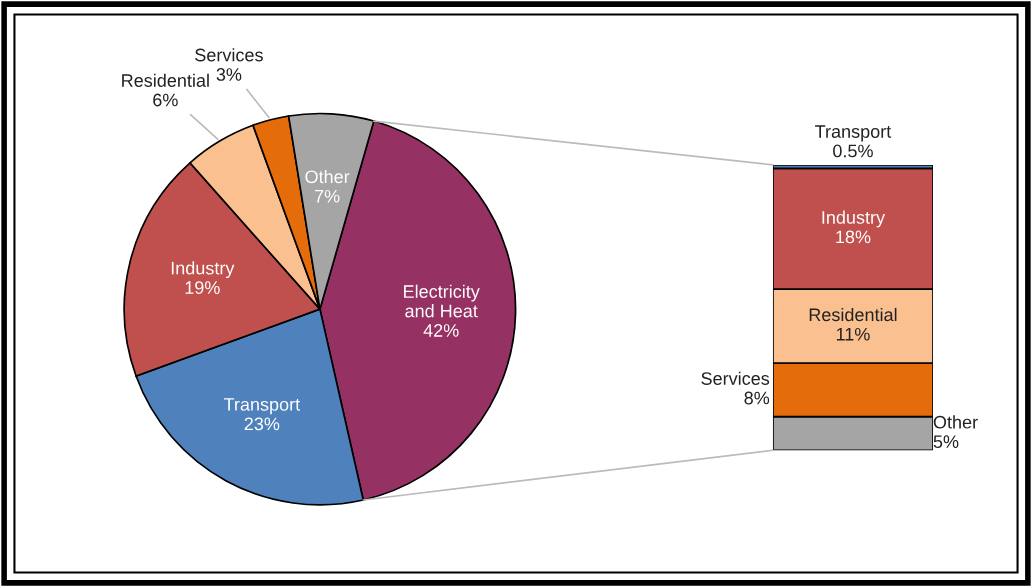 The height and width of the screenshot is (587, 1032). Describe the element at coordinates (441, 330) in the screenshot. I see `data-label: 42%` at that location.